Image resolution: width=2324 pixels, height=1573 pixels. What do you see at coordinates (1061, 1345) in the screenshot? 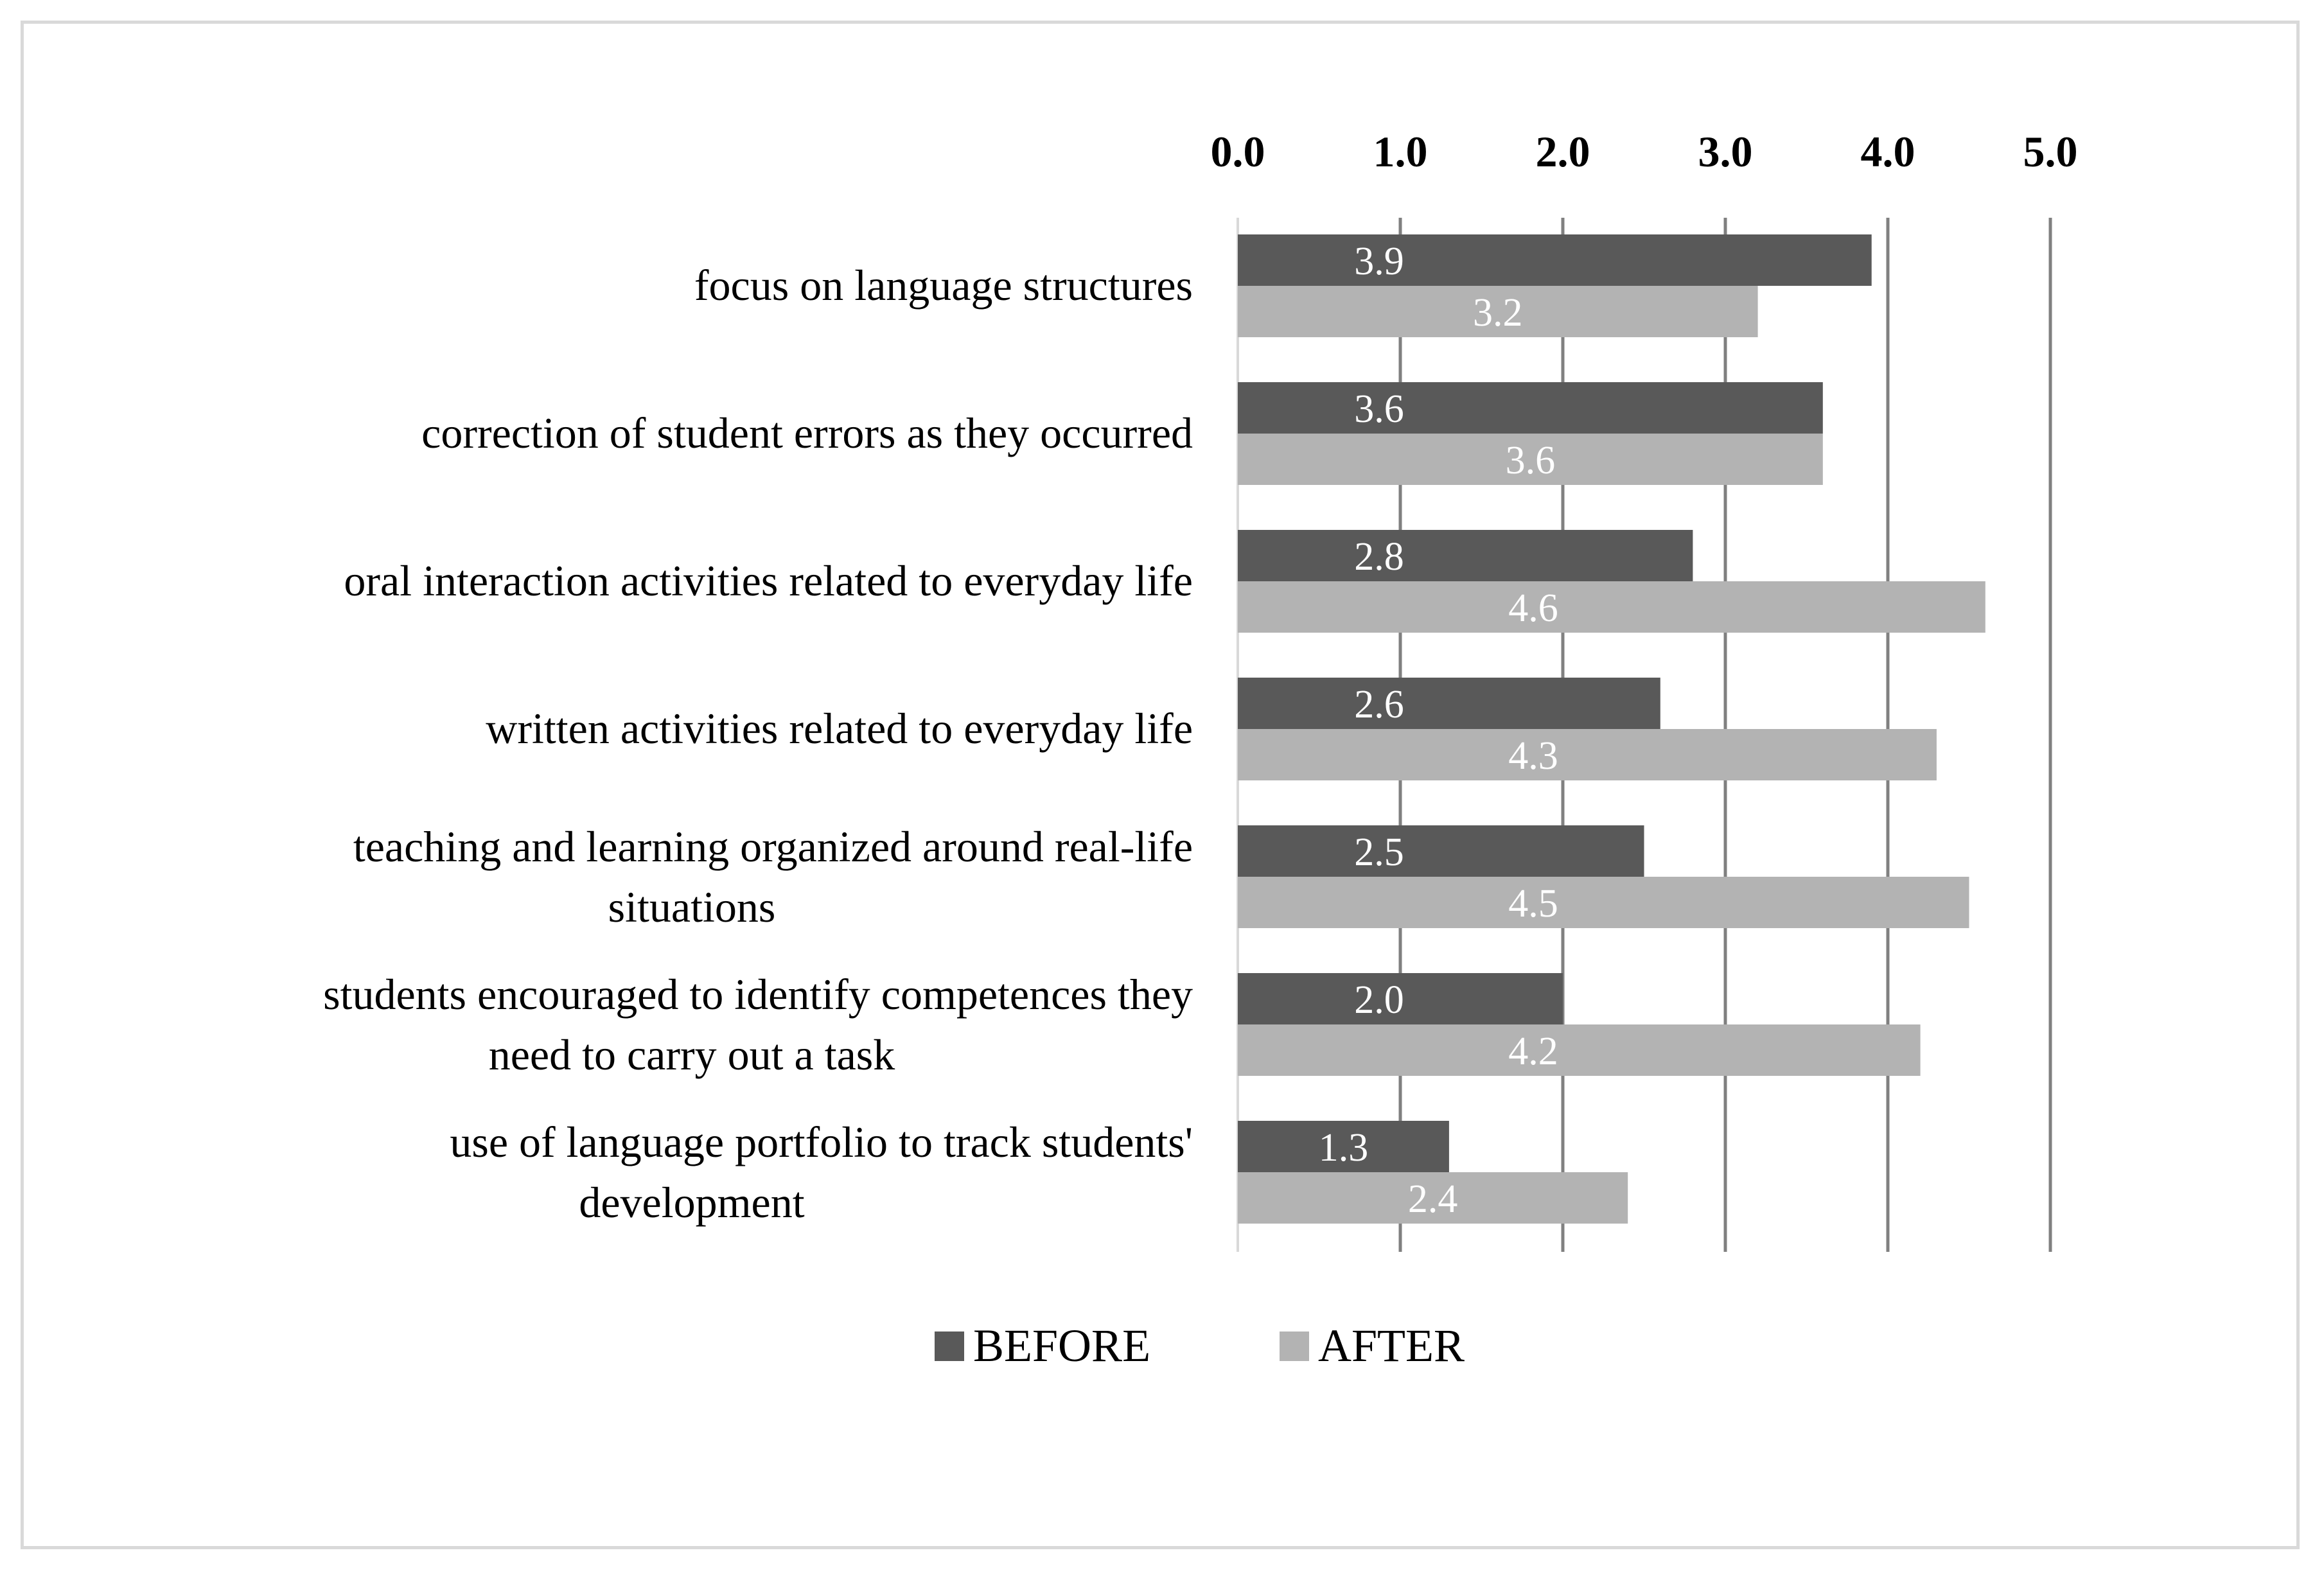
I see `legend-label-before: BEFORE` at bounding box center [1061, 1345].